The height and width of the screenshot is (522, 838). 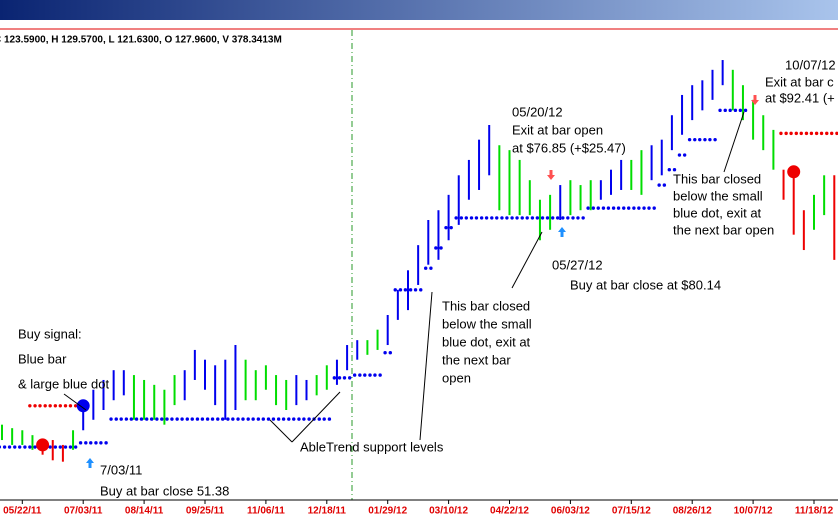 What do you see at coordinates (577, 264) in the screenshot?
I see `annotation: 05/27/12` at bounding box center [577, 264].